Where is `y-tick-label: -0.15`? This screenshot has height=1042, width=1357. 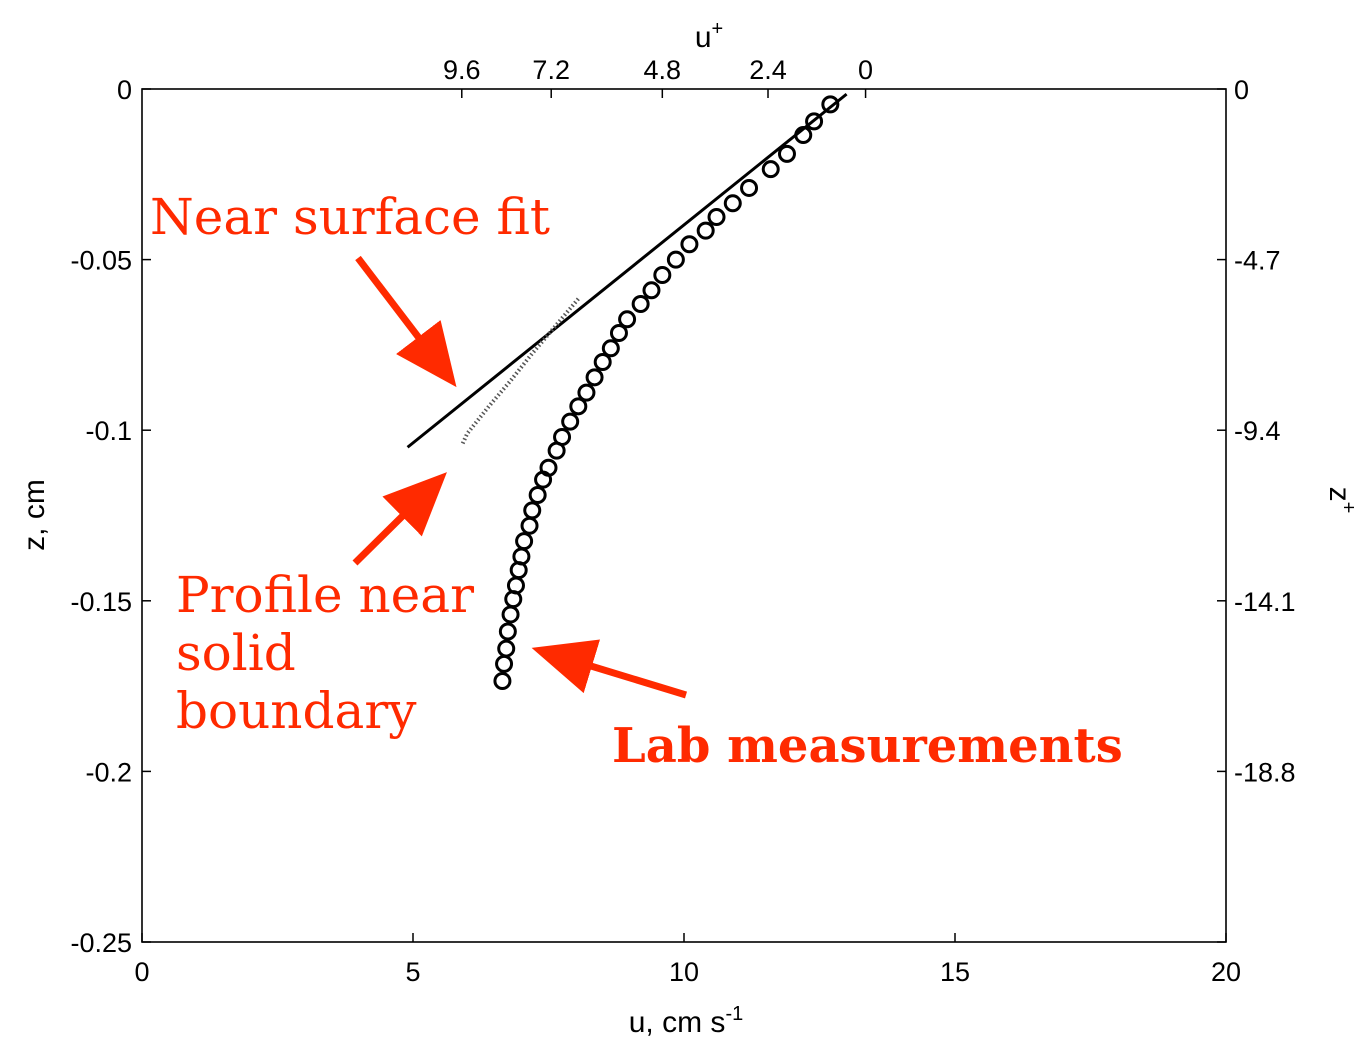
y-tick-label: -0.15 is located at coordinates (101, 602).